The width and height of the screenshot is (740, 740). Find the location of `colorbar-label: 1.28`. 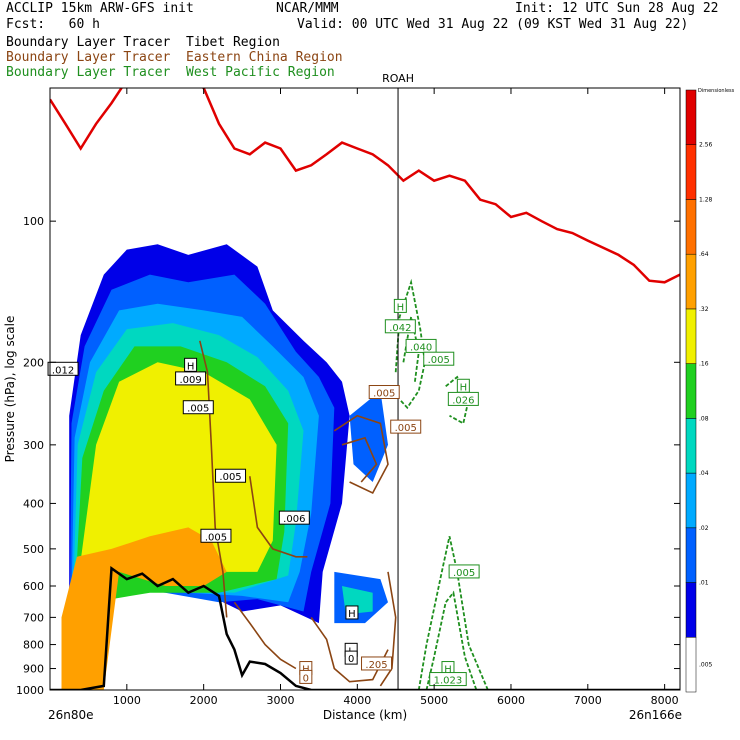

colorbar-label: 1.28 is located at coordinates (706, 199).